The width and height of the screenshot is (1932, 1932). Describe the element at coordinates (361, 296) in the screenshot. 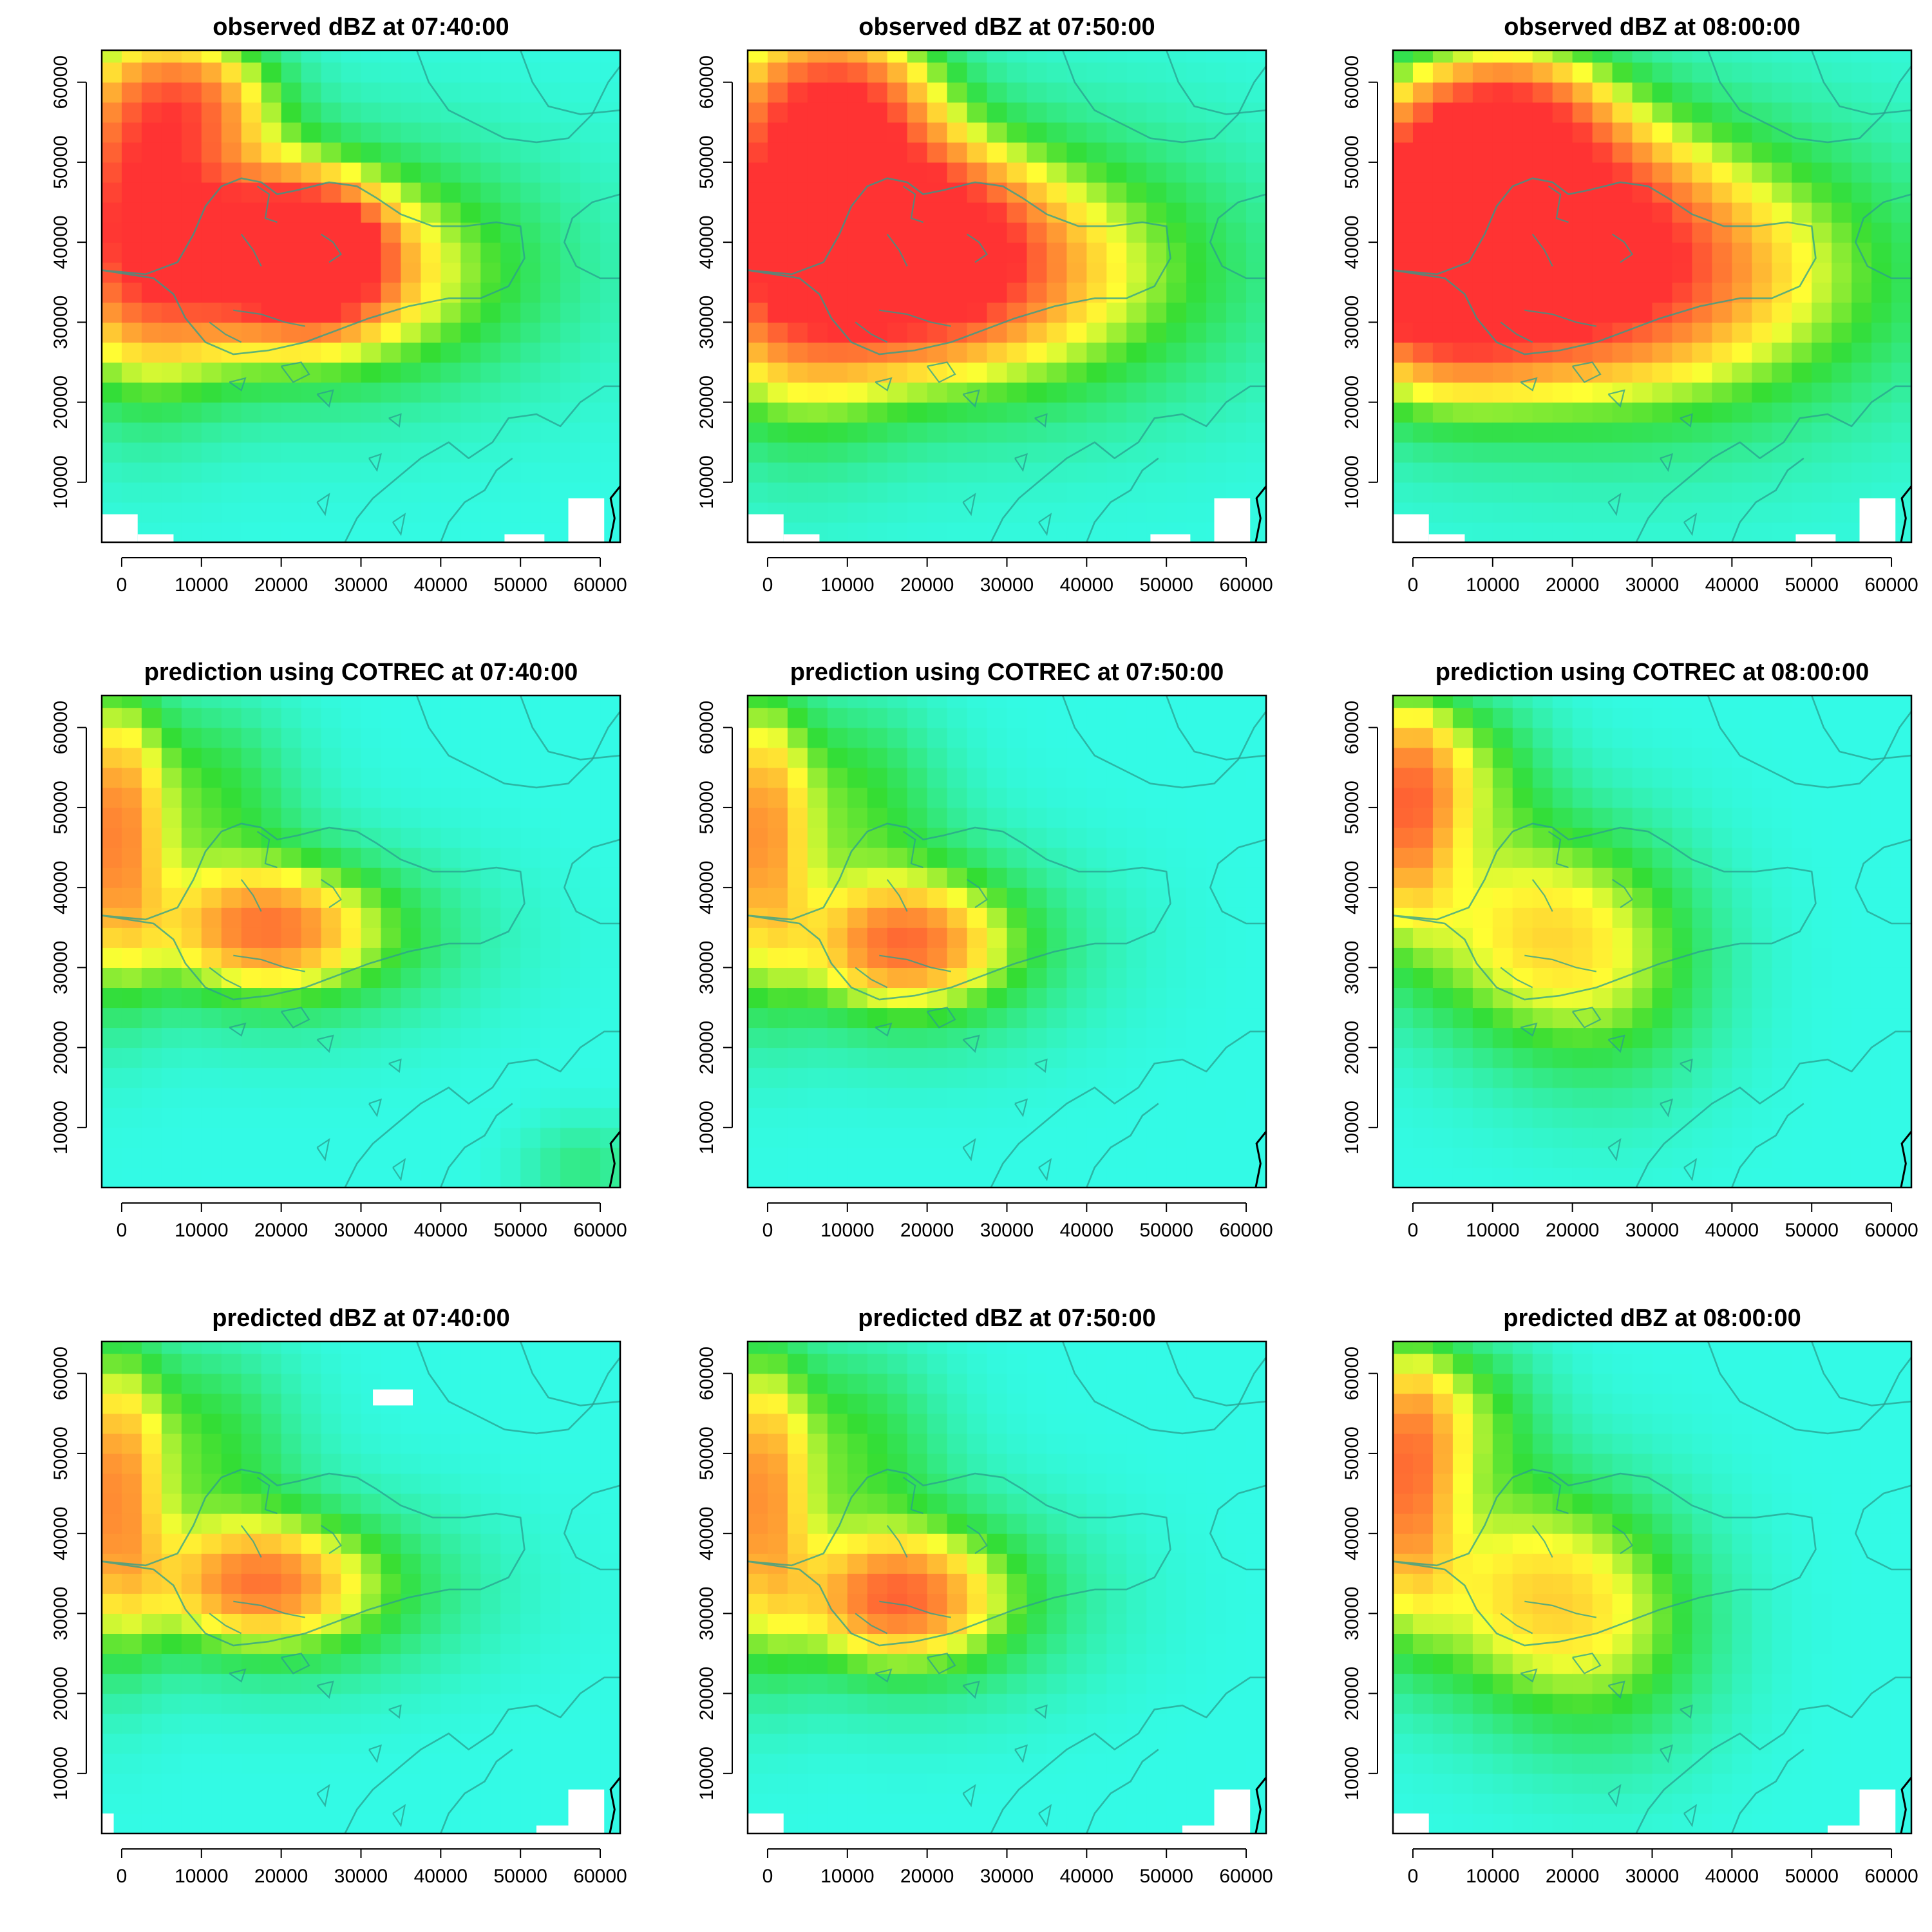

I see `plot-frame` at that location.